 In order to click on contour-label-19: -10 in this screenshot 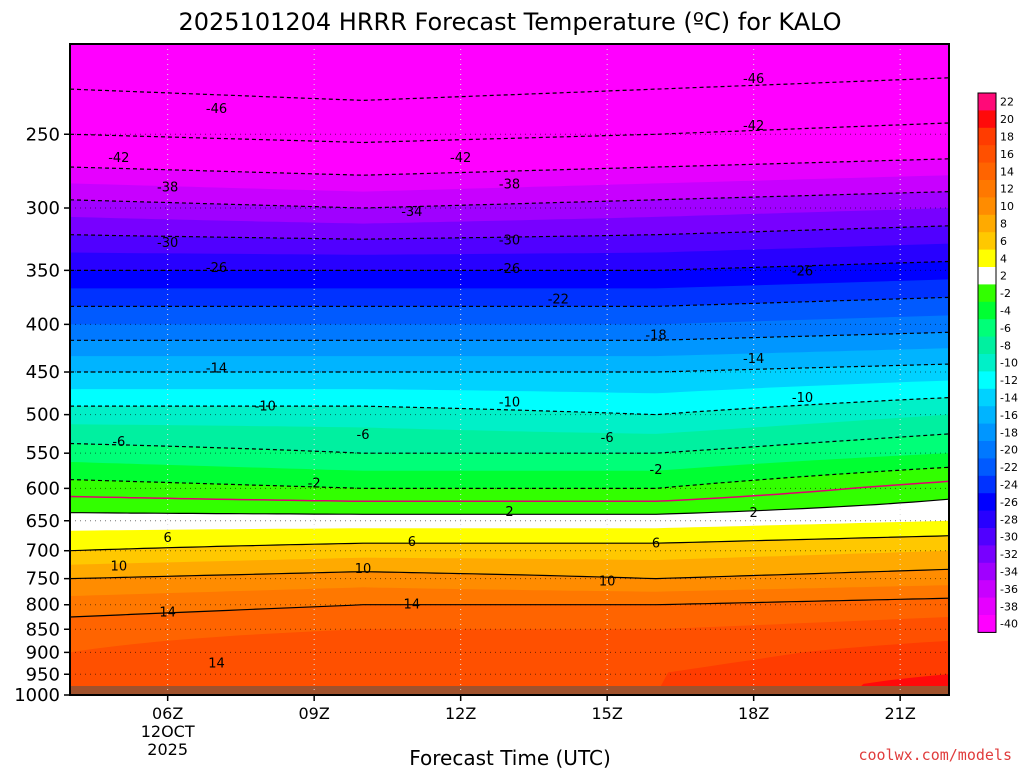, I will do `click(802, 398)`.